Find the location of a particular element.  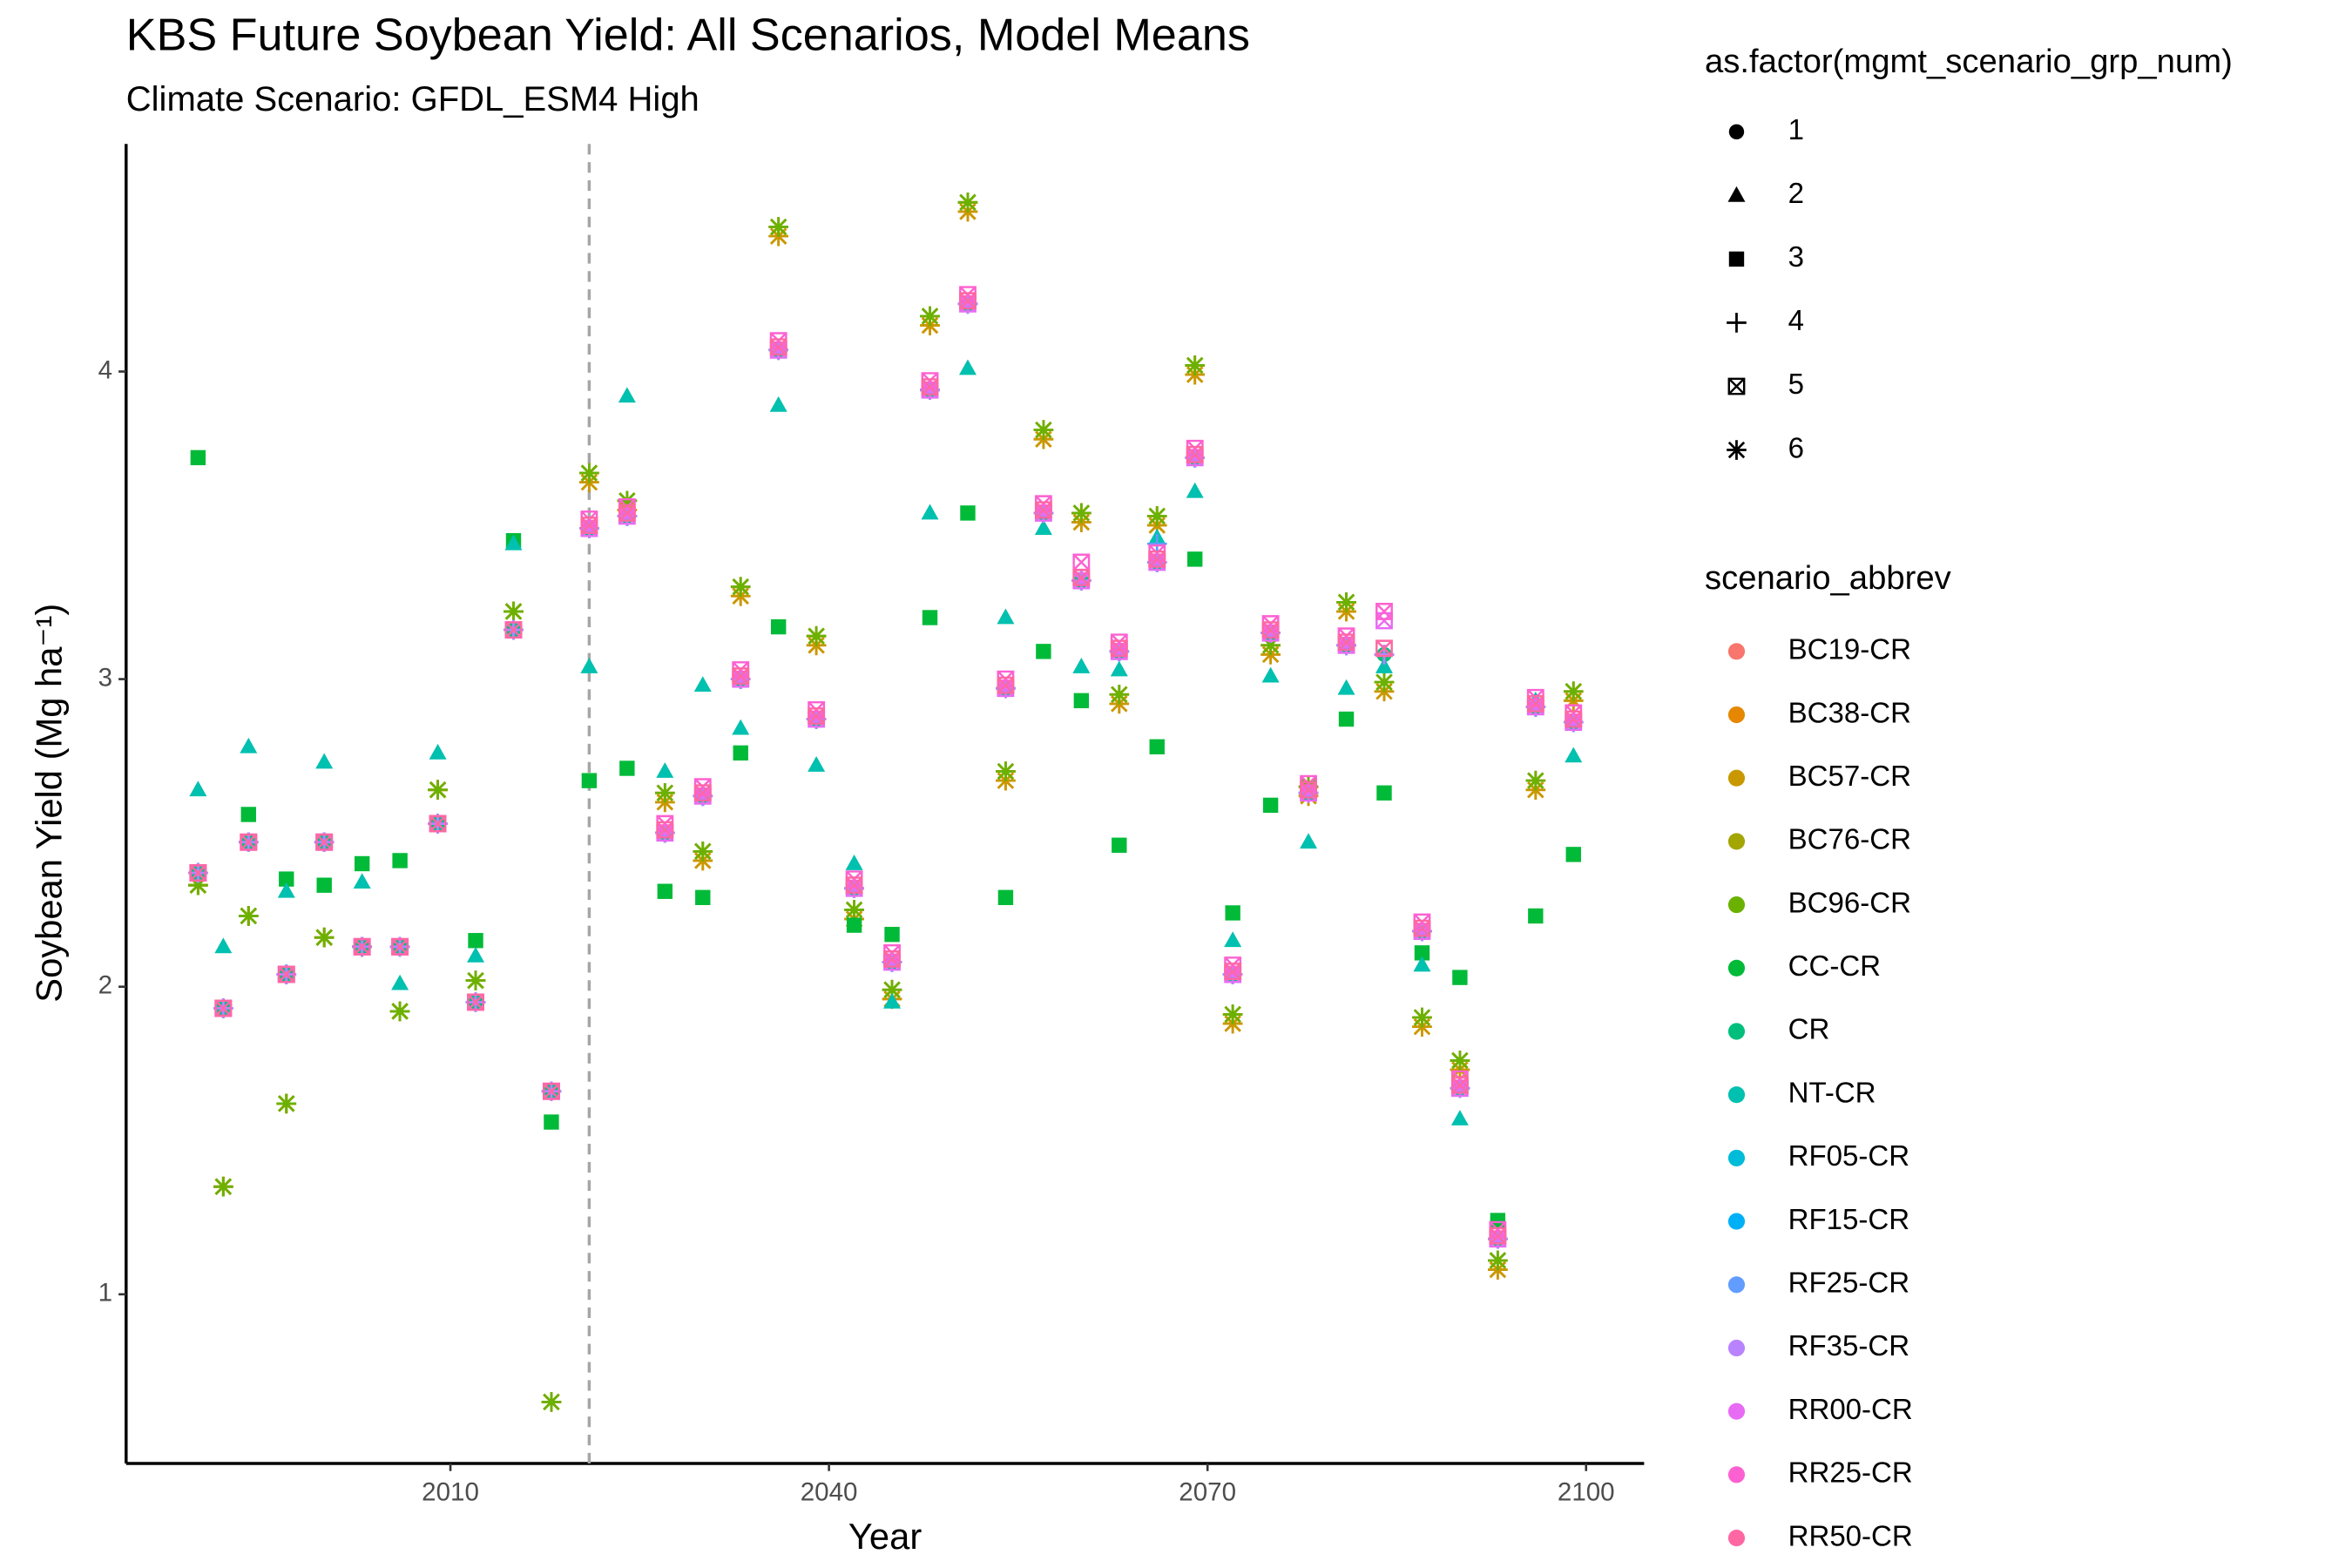

y-tick-label: 3 is located at coordinates (105, 677).